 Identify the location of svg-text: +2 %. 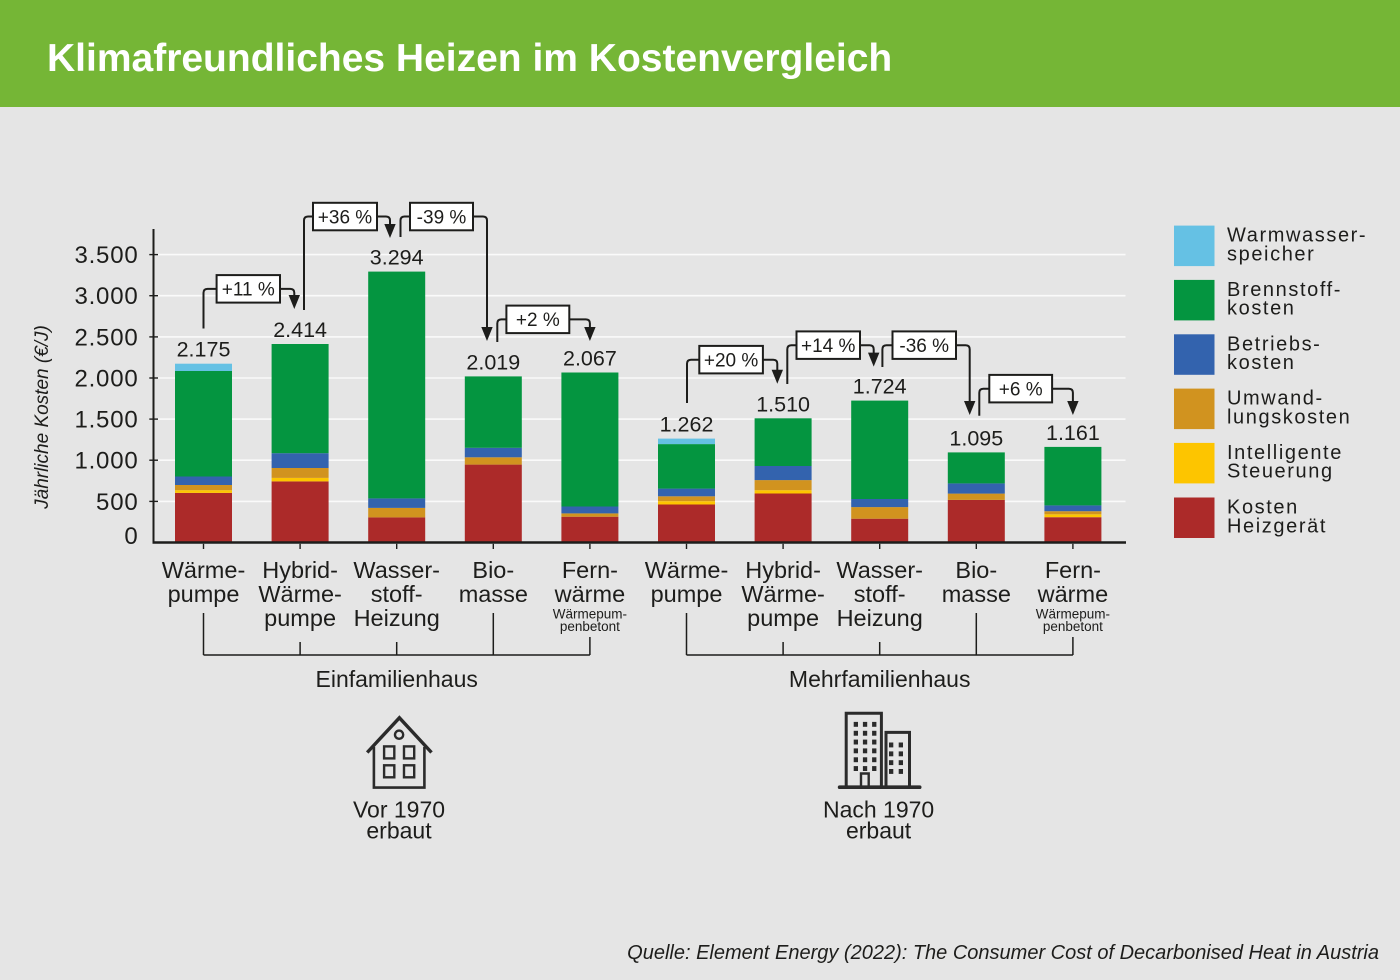
(538, 320).